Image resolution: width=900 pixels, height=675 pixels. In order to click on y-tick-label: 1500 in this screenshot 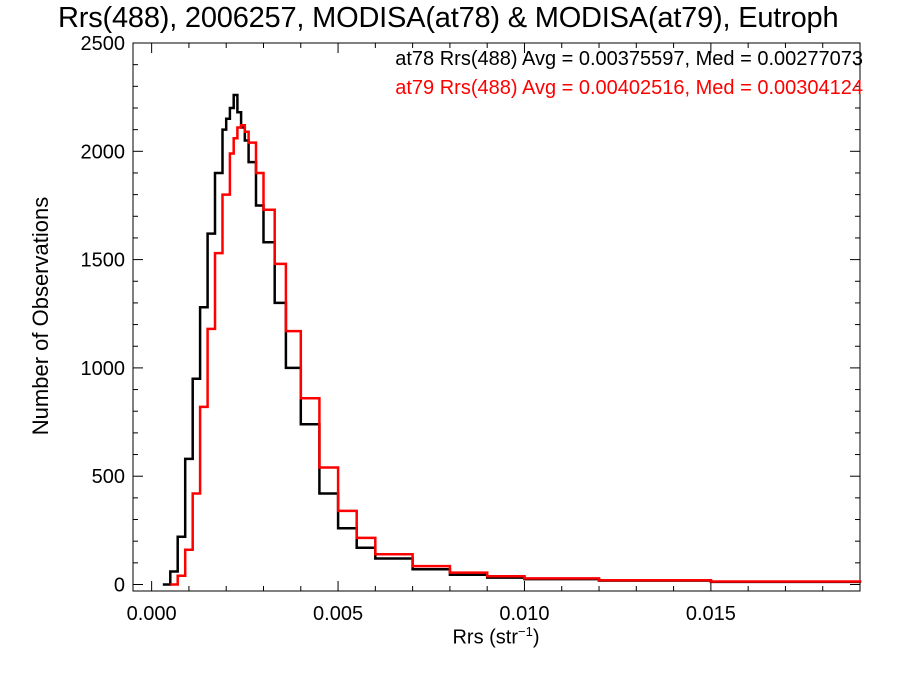, I will do `click(103, 261)`.